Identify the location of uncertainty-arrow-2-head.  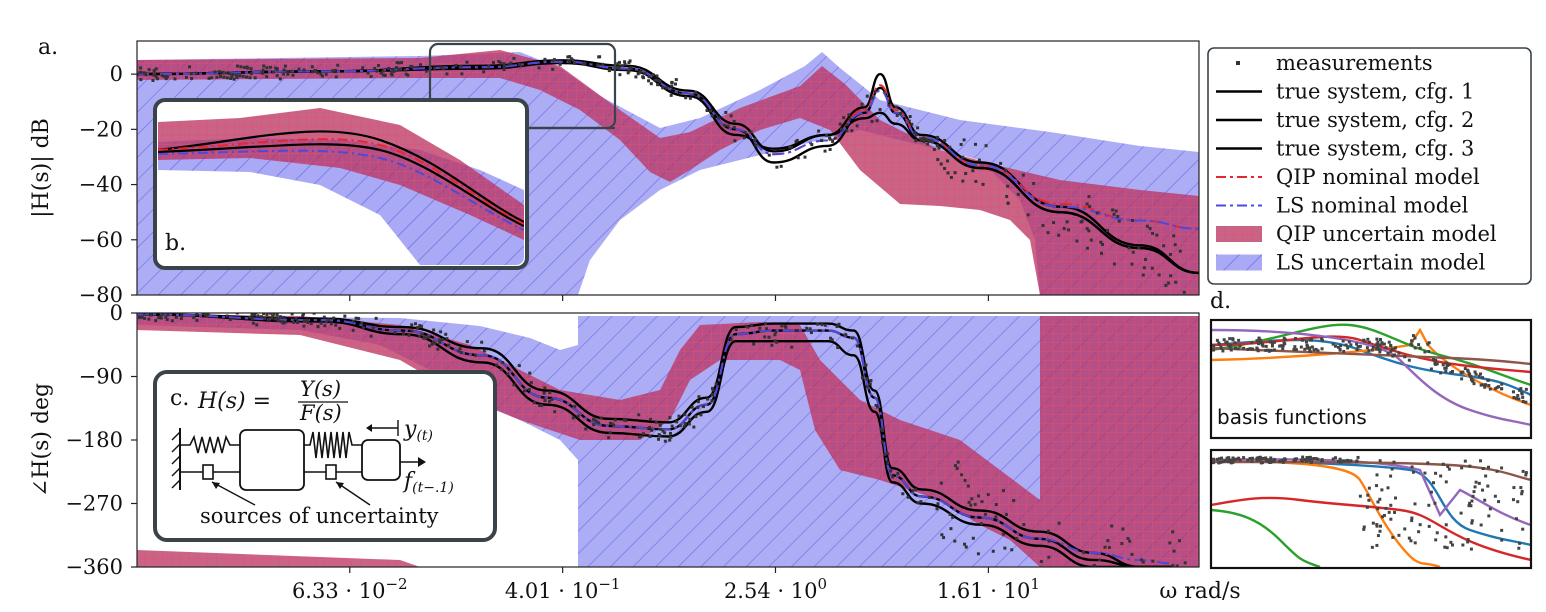
(340, 485).